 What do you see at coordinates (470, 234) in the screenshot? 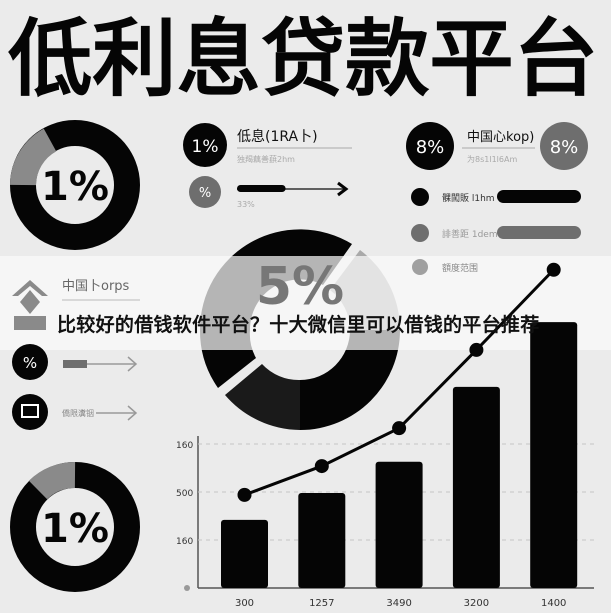
I see `row-label: 誹善距 1dem` at bounding box center [470, 234].